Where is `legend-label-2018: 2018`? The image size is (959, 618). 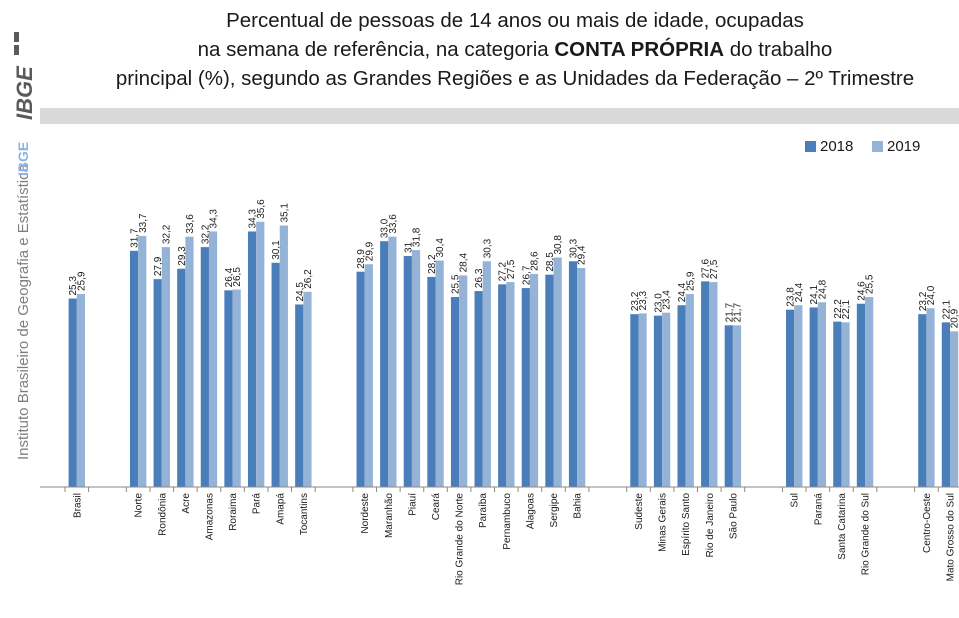 legend-label-2018: 2018 is located at coordinates (836, 146).